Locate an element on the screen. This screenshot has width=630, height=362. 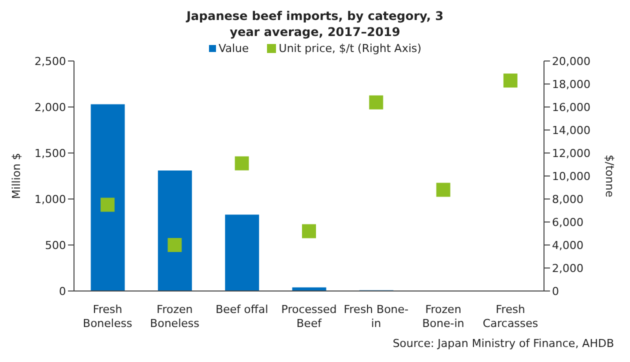
y2-tick-label: 10,000 is located at coordinates (571, 176).